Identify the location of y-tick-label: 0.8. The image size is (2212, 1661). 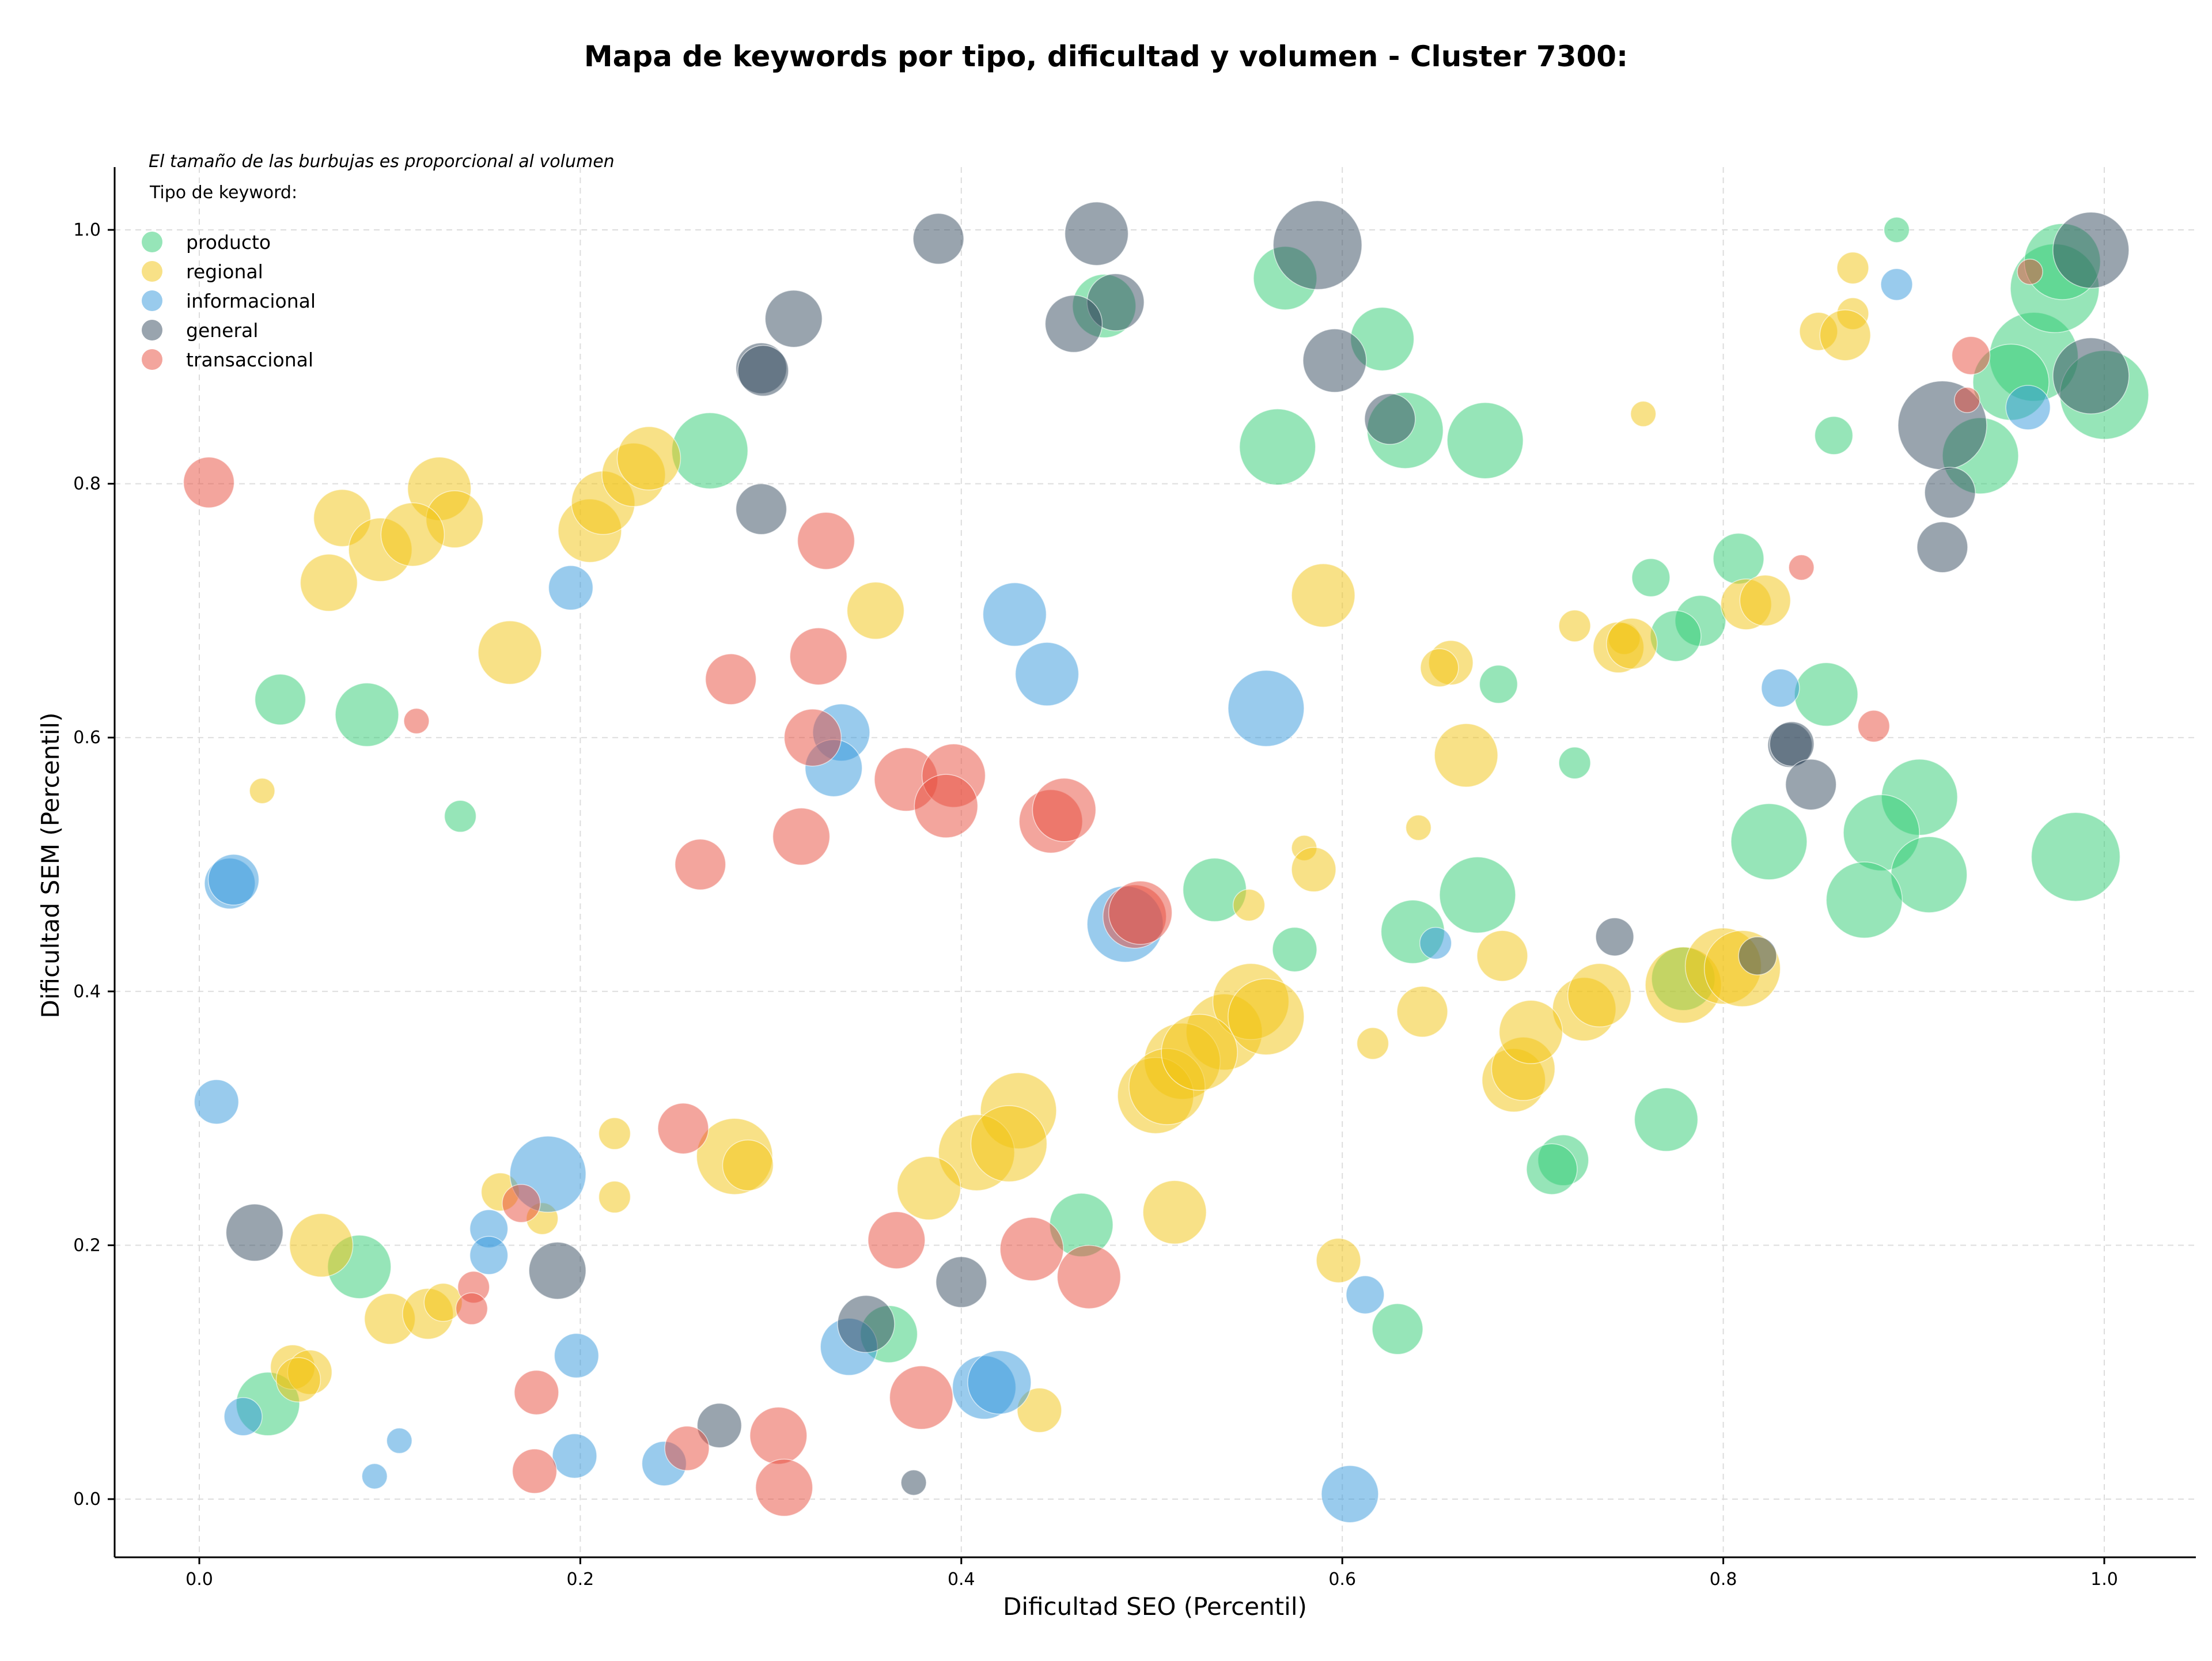
(87, 484).